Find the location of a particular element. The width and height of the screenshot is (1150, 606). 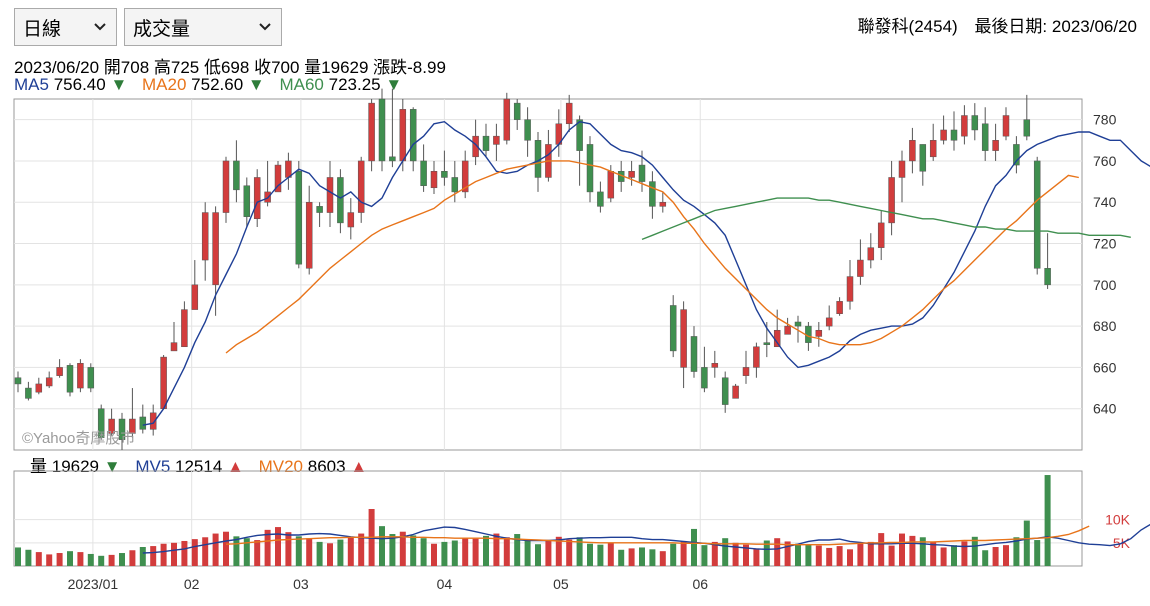

ma20-label: MA20 is located at coordinates (164, 84).